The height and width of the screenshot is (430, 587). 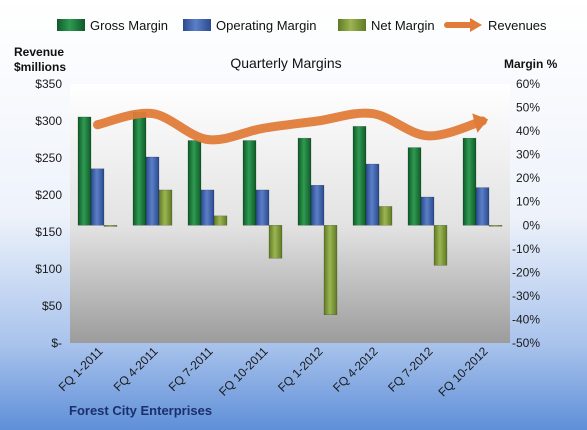 What do you see at coordinates (531, 64) in the screenshot?
I see `y-right-axis-title: Margin %` at bounding box center [531, 64].